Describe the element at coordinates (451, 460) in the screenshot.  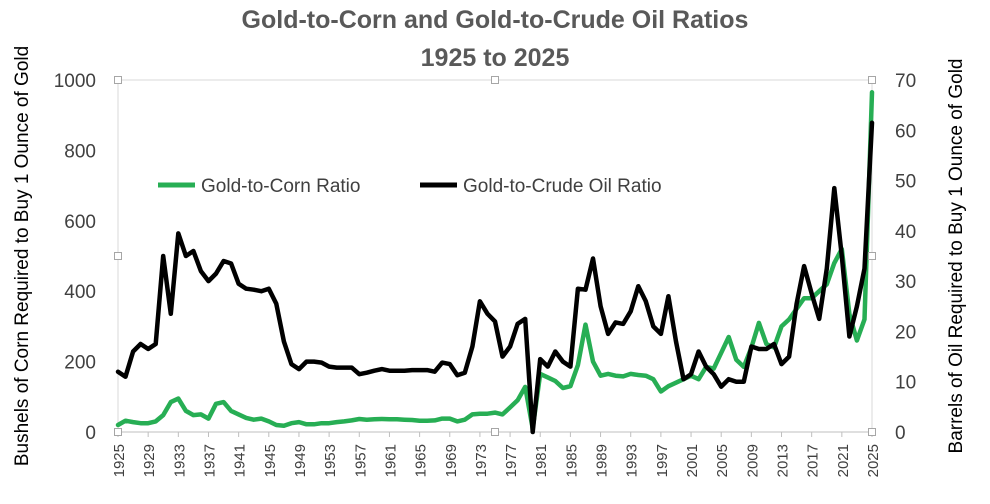
I see `x-tick-label: 1969` at that location.